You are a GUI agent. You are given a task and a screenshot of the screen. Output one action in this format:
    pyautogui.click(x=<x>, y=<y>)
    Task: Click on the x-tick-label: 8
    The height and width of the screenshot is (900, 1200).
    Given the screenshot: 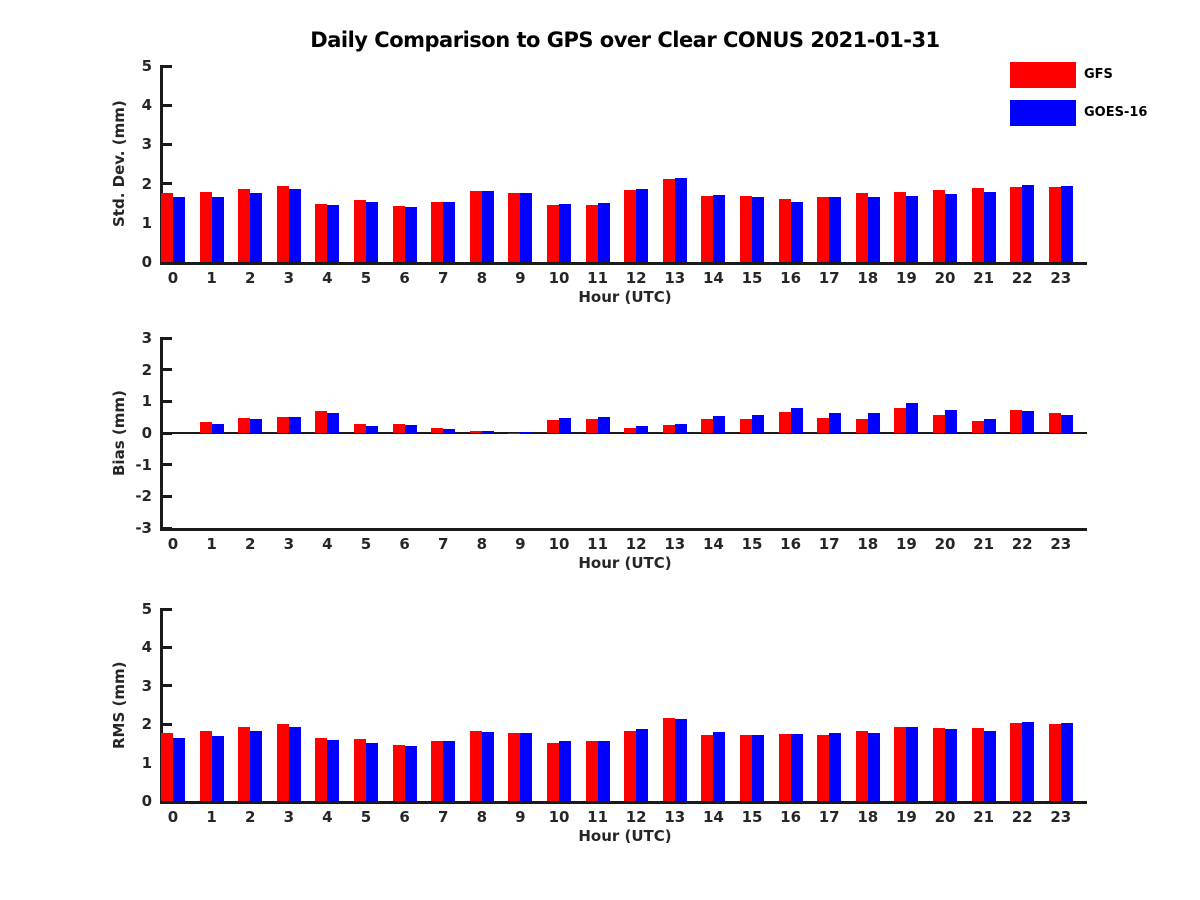 What is the action you would take?
    pyautogui.click(x=482, y=278)
    